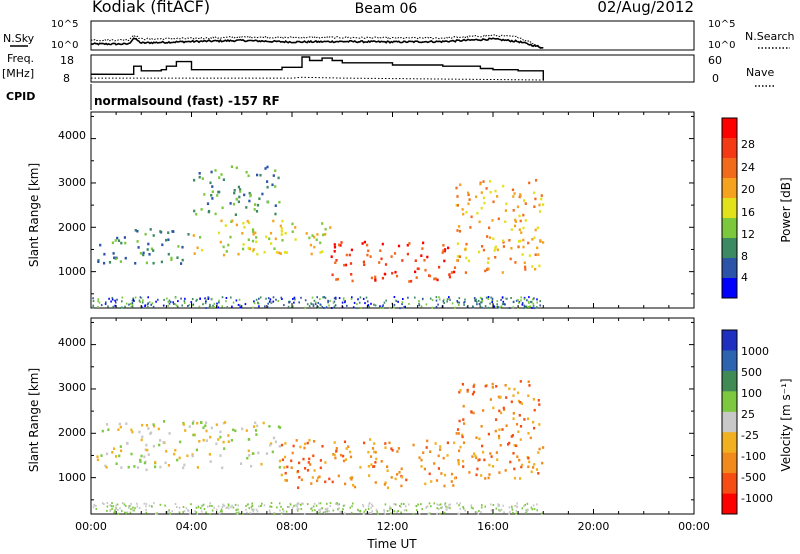  Describe the element at coordinates (729, 340) in the screenshot. I see `colorbar-segment` at that location.